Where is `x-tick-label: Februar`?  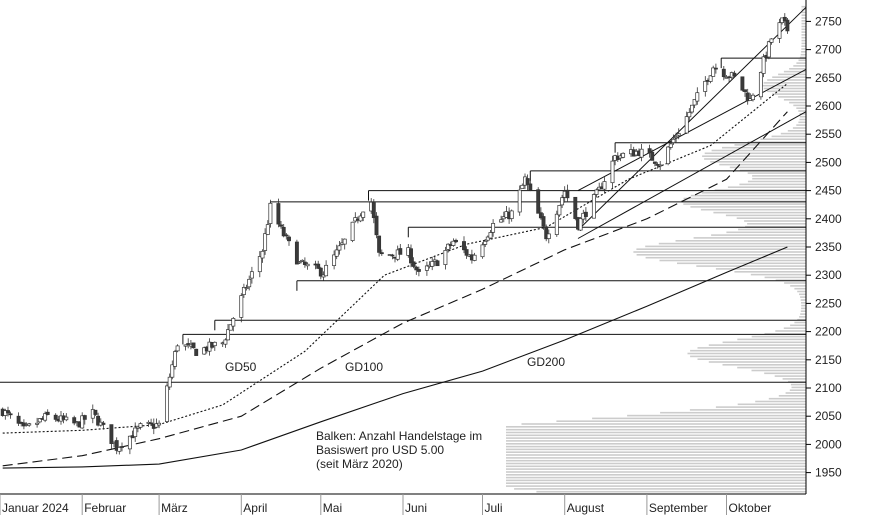
x-tick-label: Februar is located at coordinates (105, 508).